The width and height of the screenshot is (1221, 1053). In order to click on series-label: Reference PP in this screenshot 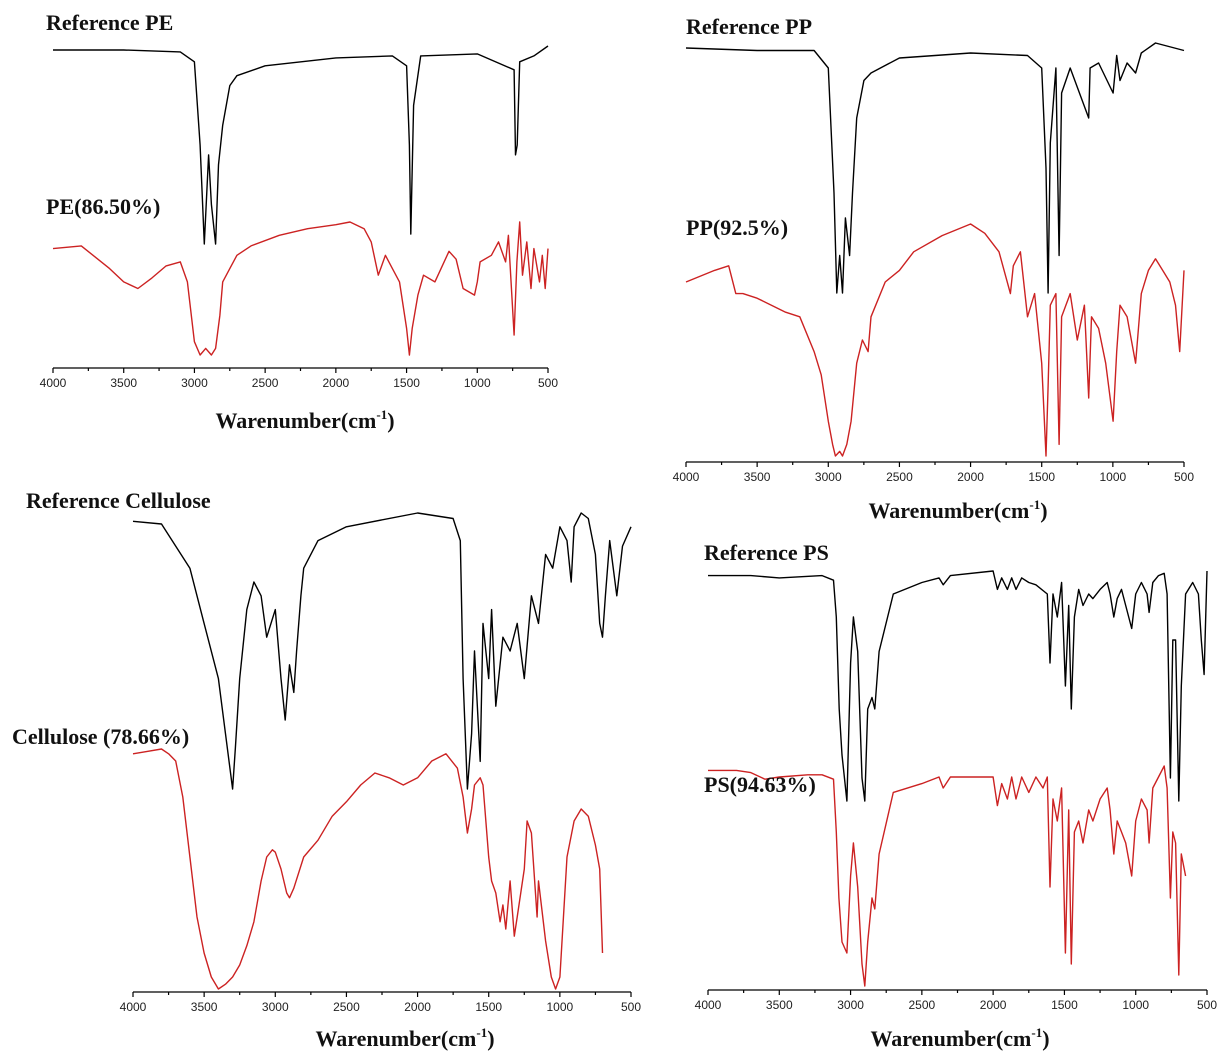, I will do `click(749, 26)`.